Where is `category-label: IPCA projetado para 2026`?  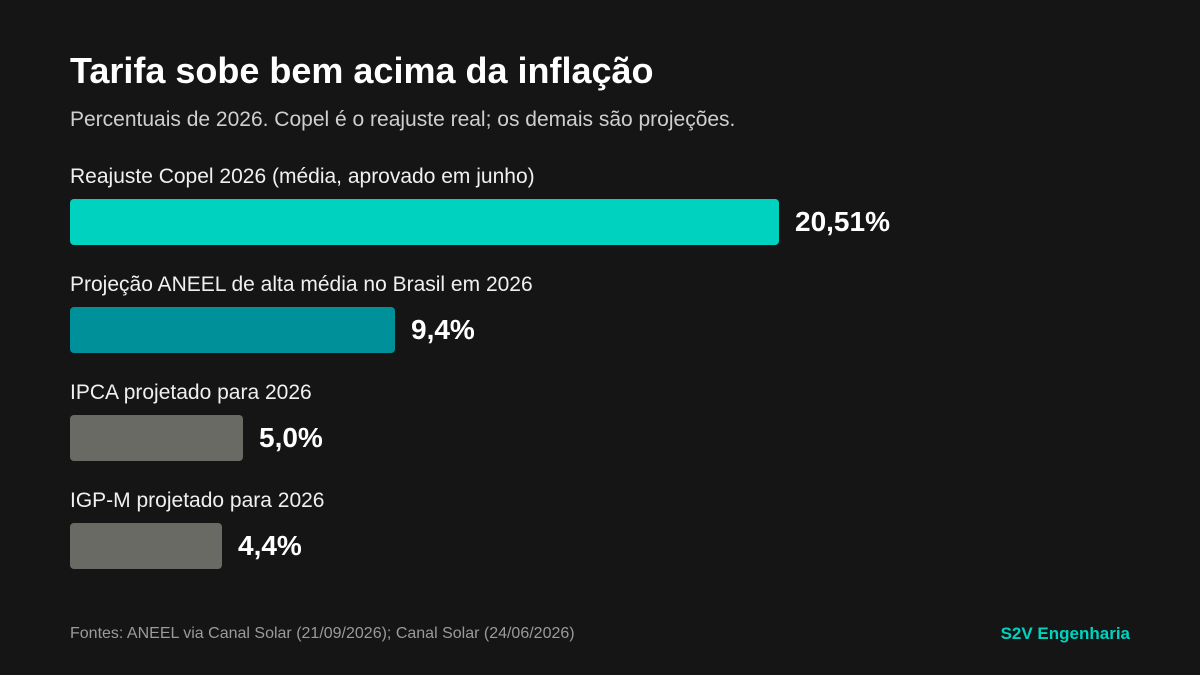
category-label: IPCA projetado para 2026 is located at coordinates (191, 392).